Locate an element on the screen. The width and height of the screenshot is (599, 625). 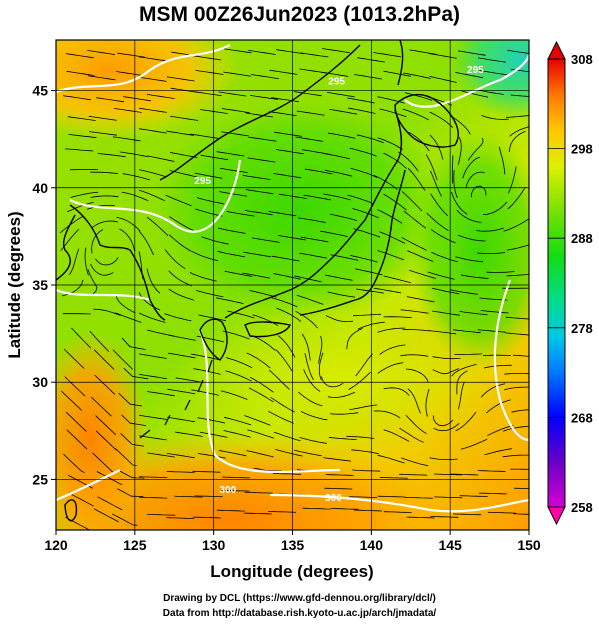
hokkaido-coast is located at coordinates (426, 120).